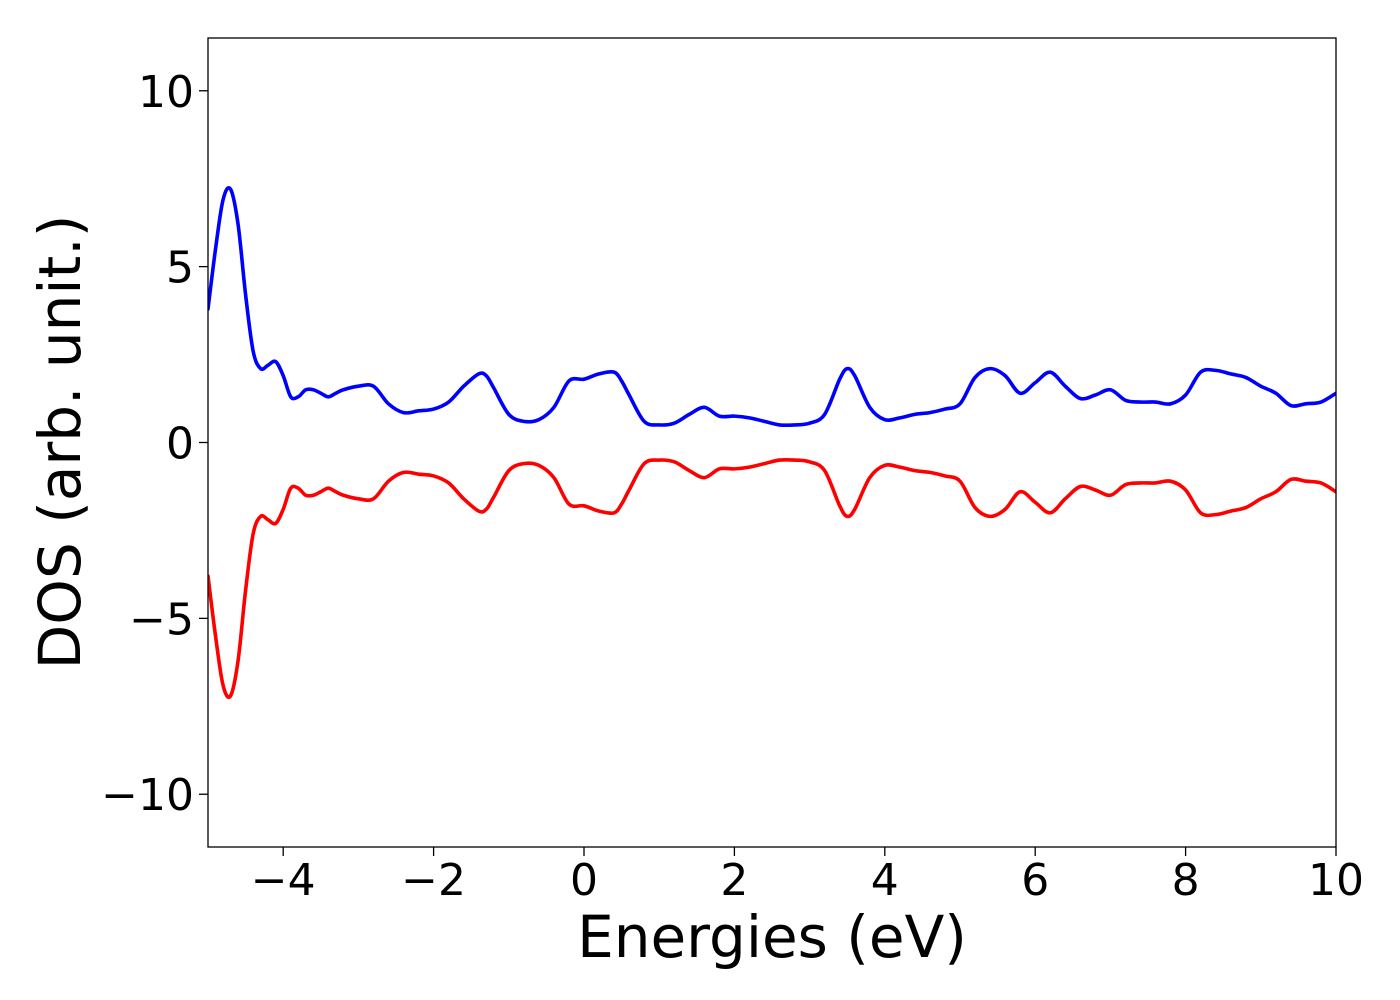  Describe the element at coordinates (1035, 880) in the screenshot. I see `x-tick-label: 6` at that location.